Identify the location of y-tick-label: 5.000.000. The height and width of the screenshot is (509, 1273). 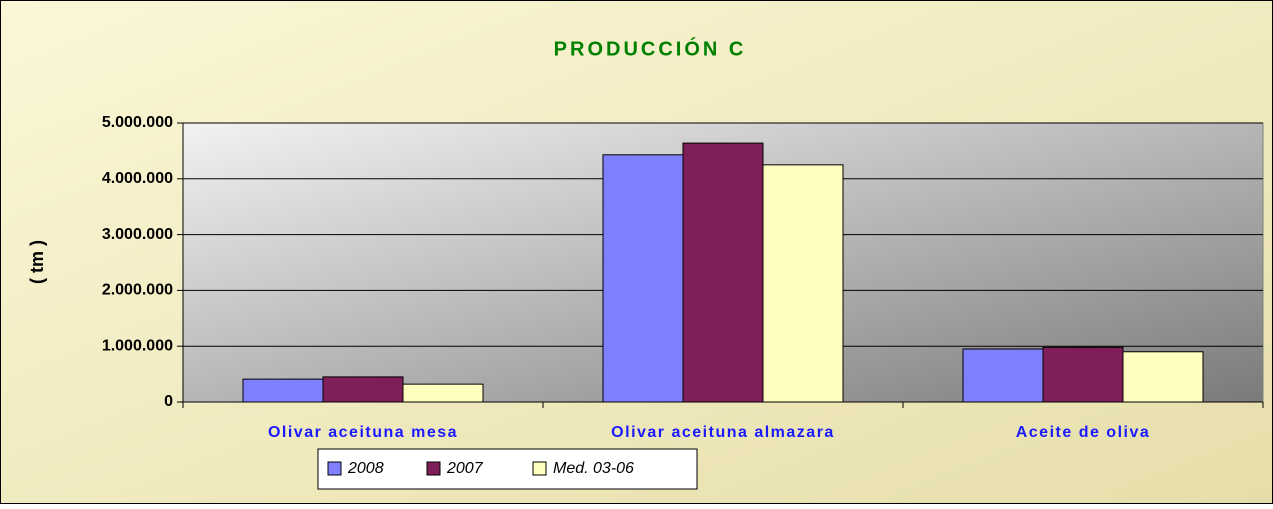
(137, 122).